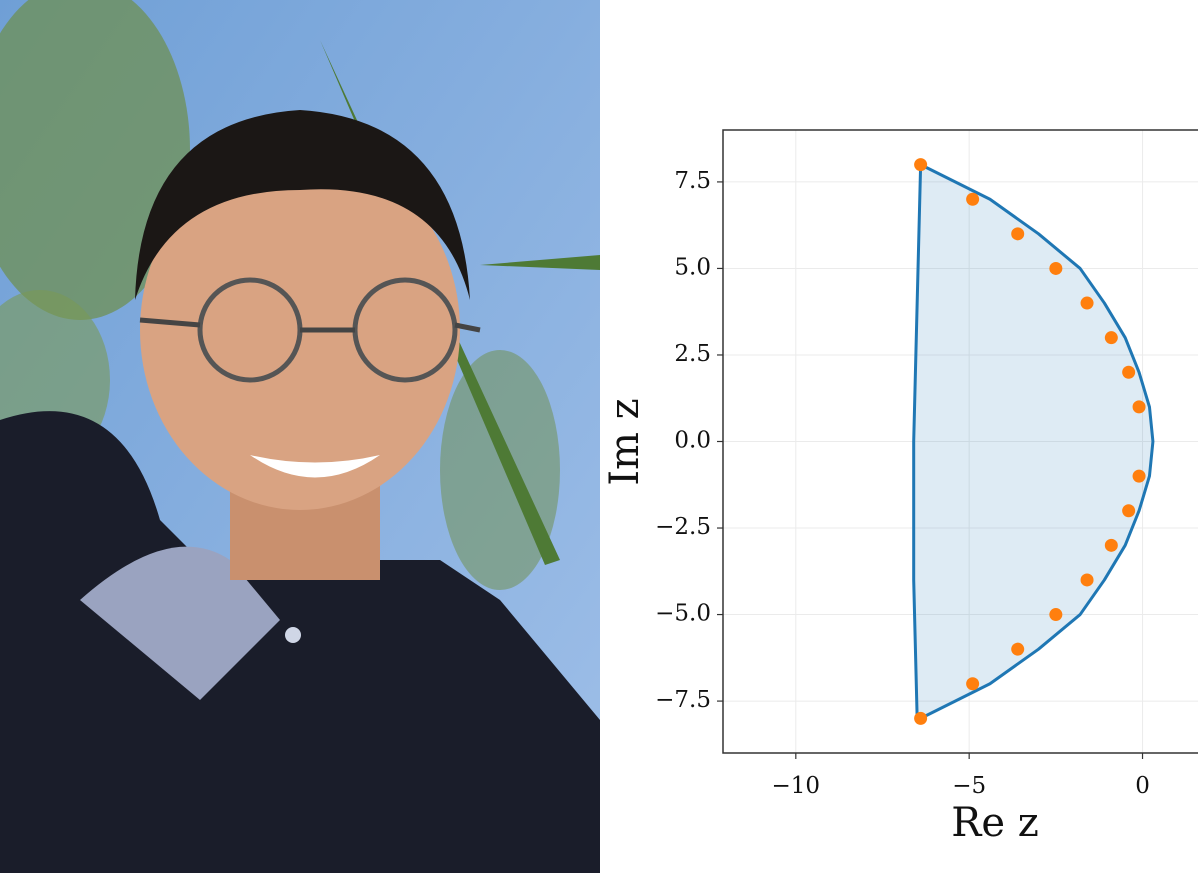  I want to click on y-tick-label: 0.0, so click(692, 441).